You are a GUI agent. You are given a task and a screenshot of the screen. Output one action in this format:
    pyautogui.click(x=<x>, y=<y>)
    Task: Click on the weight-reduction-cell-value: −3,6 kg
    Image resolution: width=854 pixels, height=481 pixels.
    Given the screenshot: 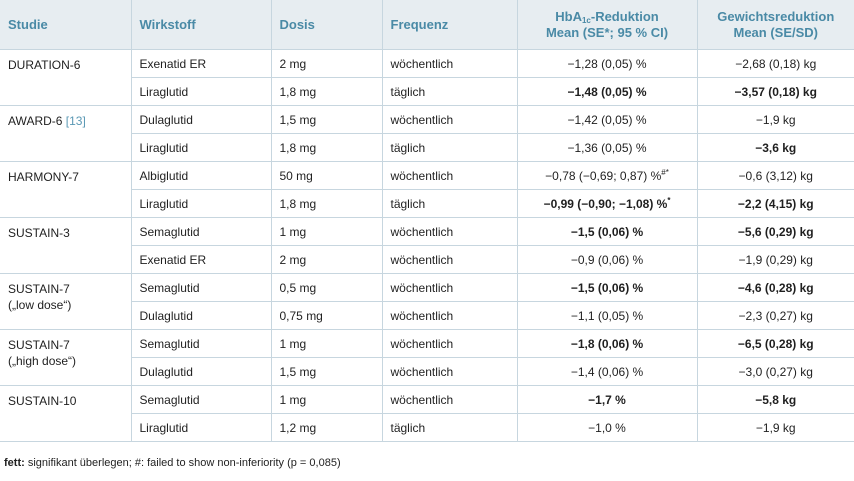 What is the action you would take?
    pyautogui.click(x=776, y=147)
    